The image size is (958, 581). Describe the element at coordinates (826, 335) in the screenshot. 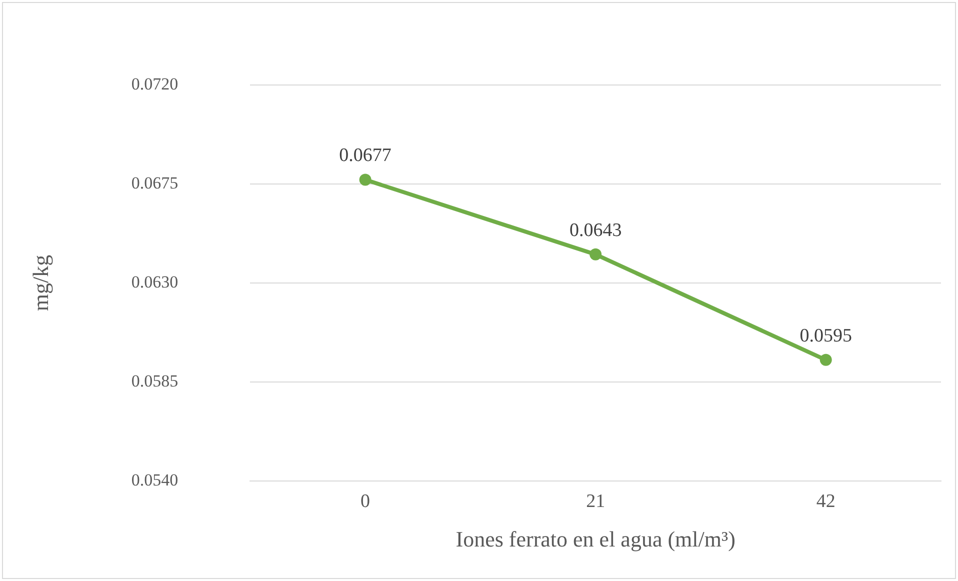

I see `data-label: 0.0595` at that location.